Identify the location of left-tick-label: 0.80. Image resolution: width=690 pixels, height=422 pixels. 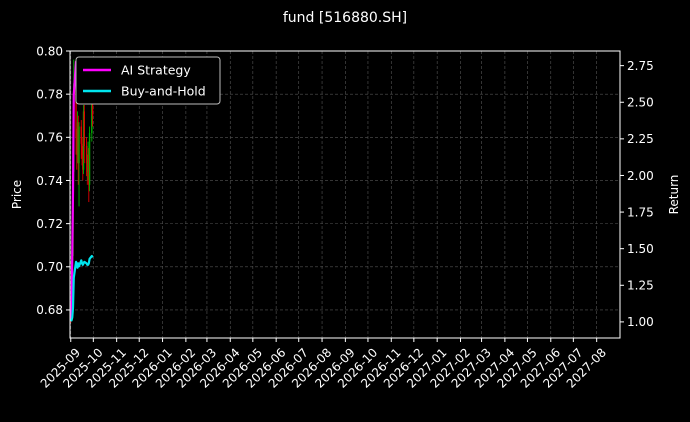
(49, 51).